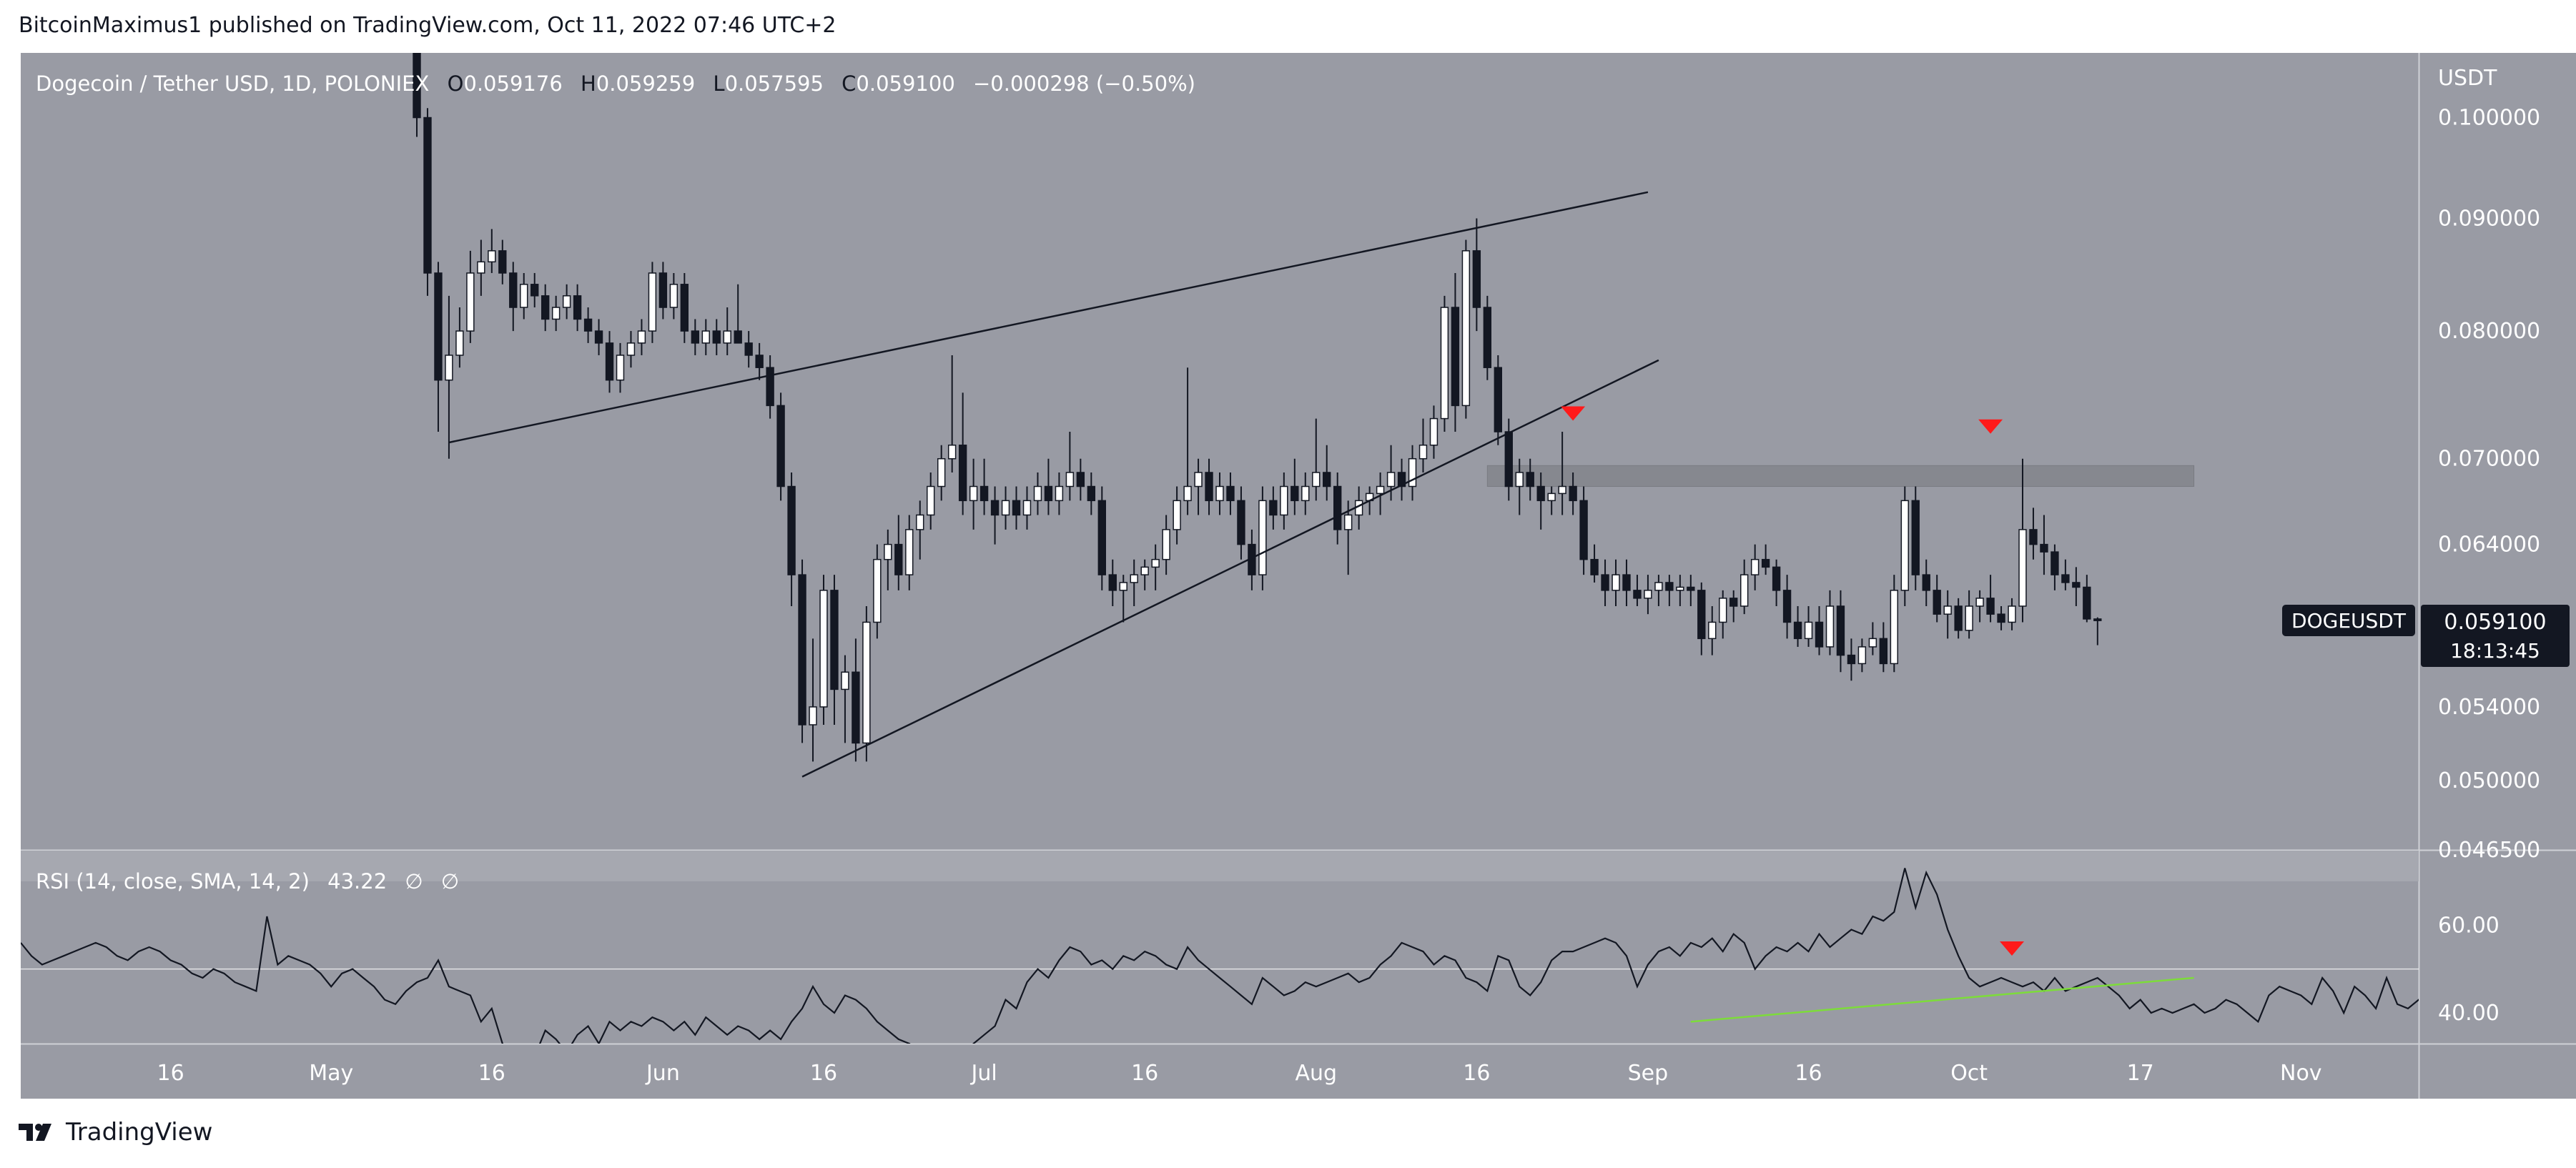 The width and height of the screenshot is (2576, 1168). I want to click on rsi-overbought-band, so click(1220, 866).